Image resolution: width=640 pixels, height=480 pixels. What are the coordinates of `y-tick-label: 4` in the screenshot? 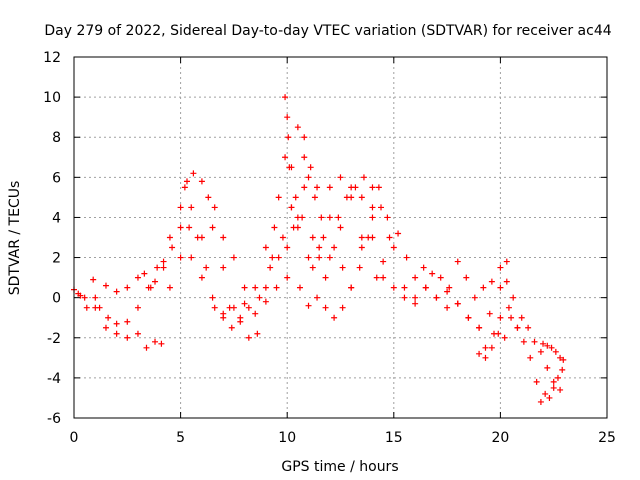 It's located at (56, 218).